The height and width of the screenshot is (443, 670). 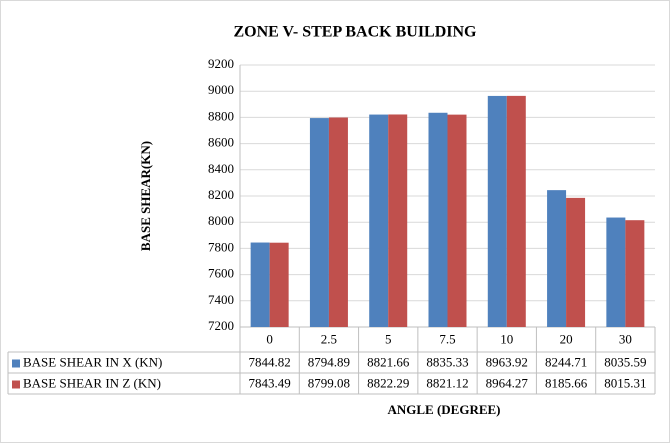 I want to click on x-tick-label: 20, so click(x=566, y=338).